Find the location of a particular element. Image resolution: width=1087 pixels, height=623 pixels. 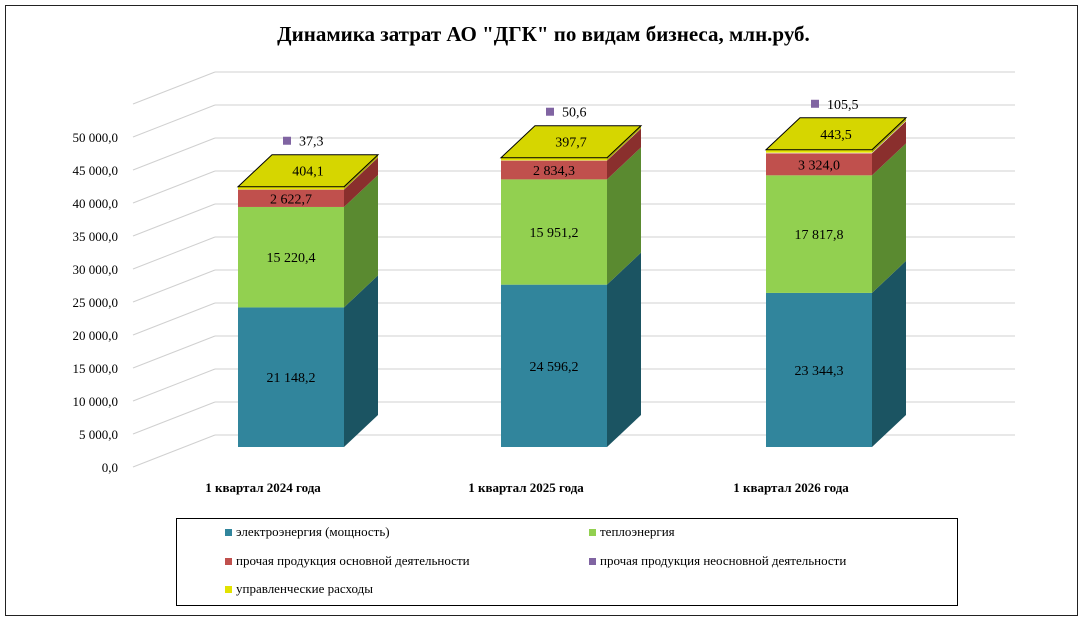

y-tick-label: 35 000,0 is located at coordinates (96, 236).